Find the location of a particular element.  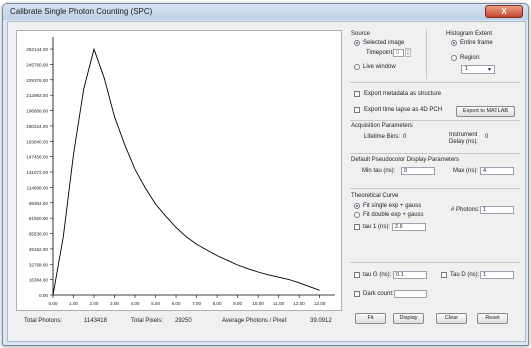

y-tick-label: 32768.00 is located at coordinates (39, 264).